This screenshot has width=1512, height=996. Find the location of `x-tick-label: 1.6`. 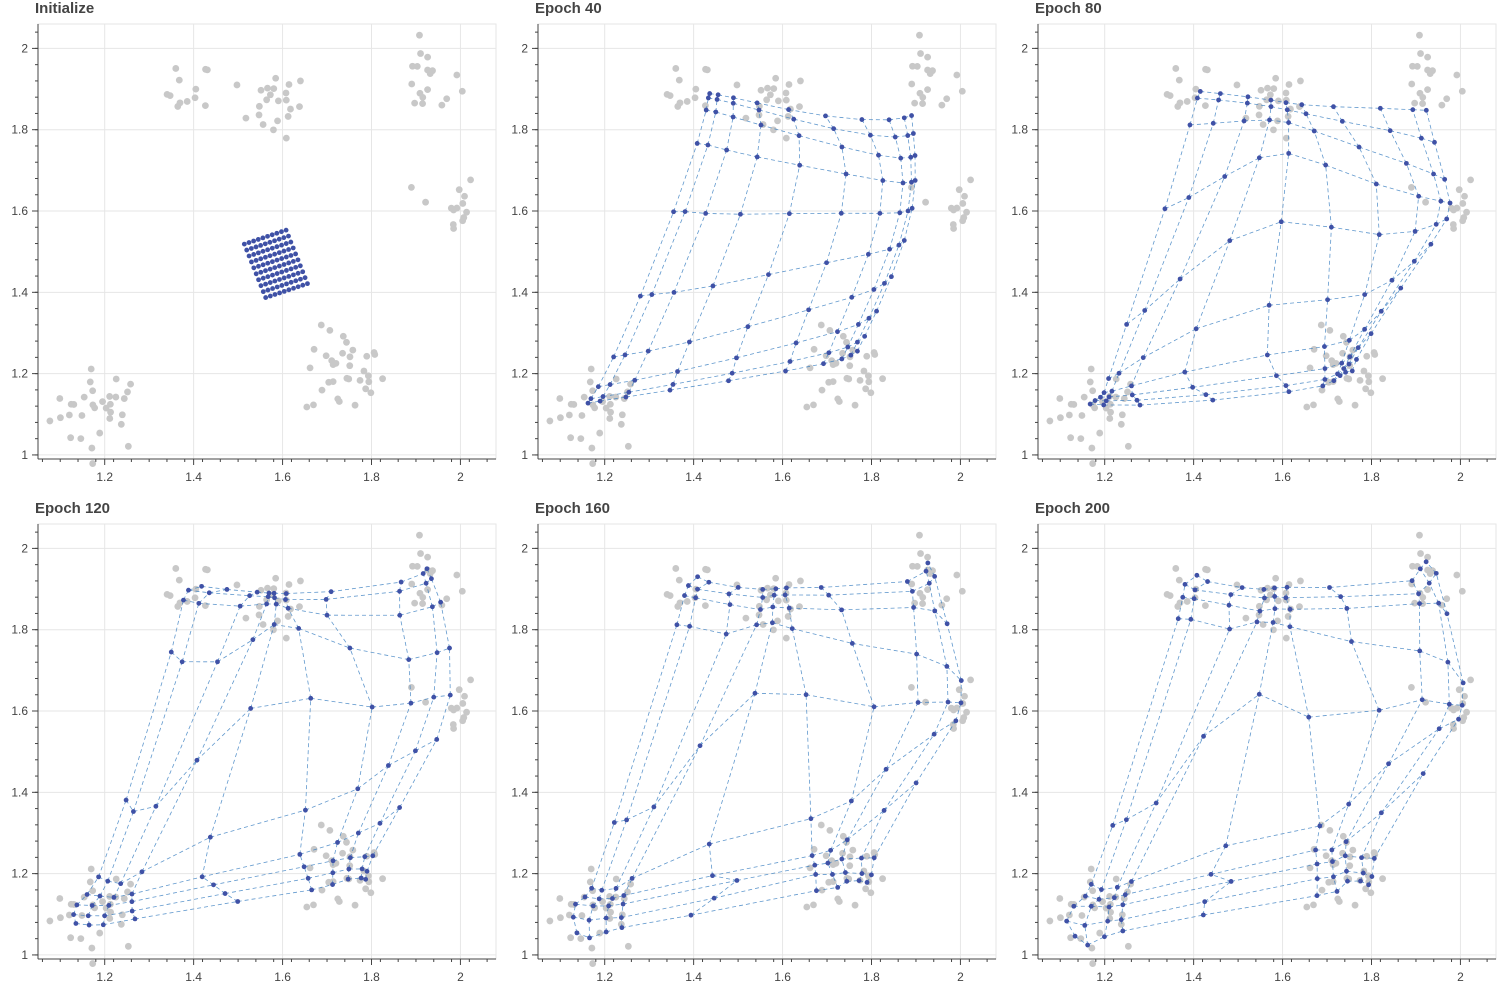

x-tick-label: 1.6 is located at coordinates (282, 477).